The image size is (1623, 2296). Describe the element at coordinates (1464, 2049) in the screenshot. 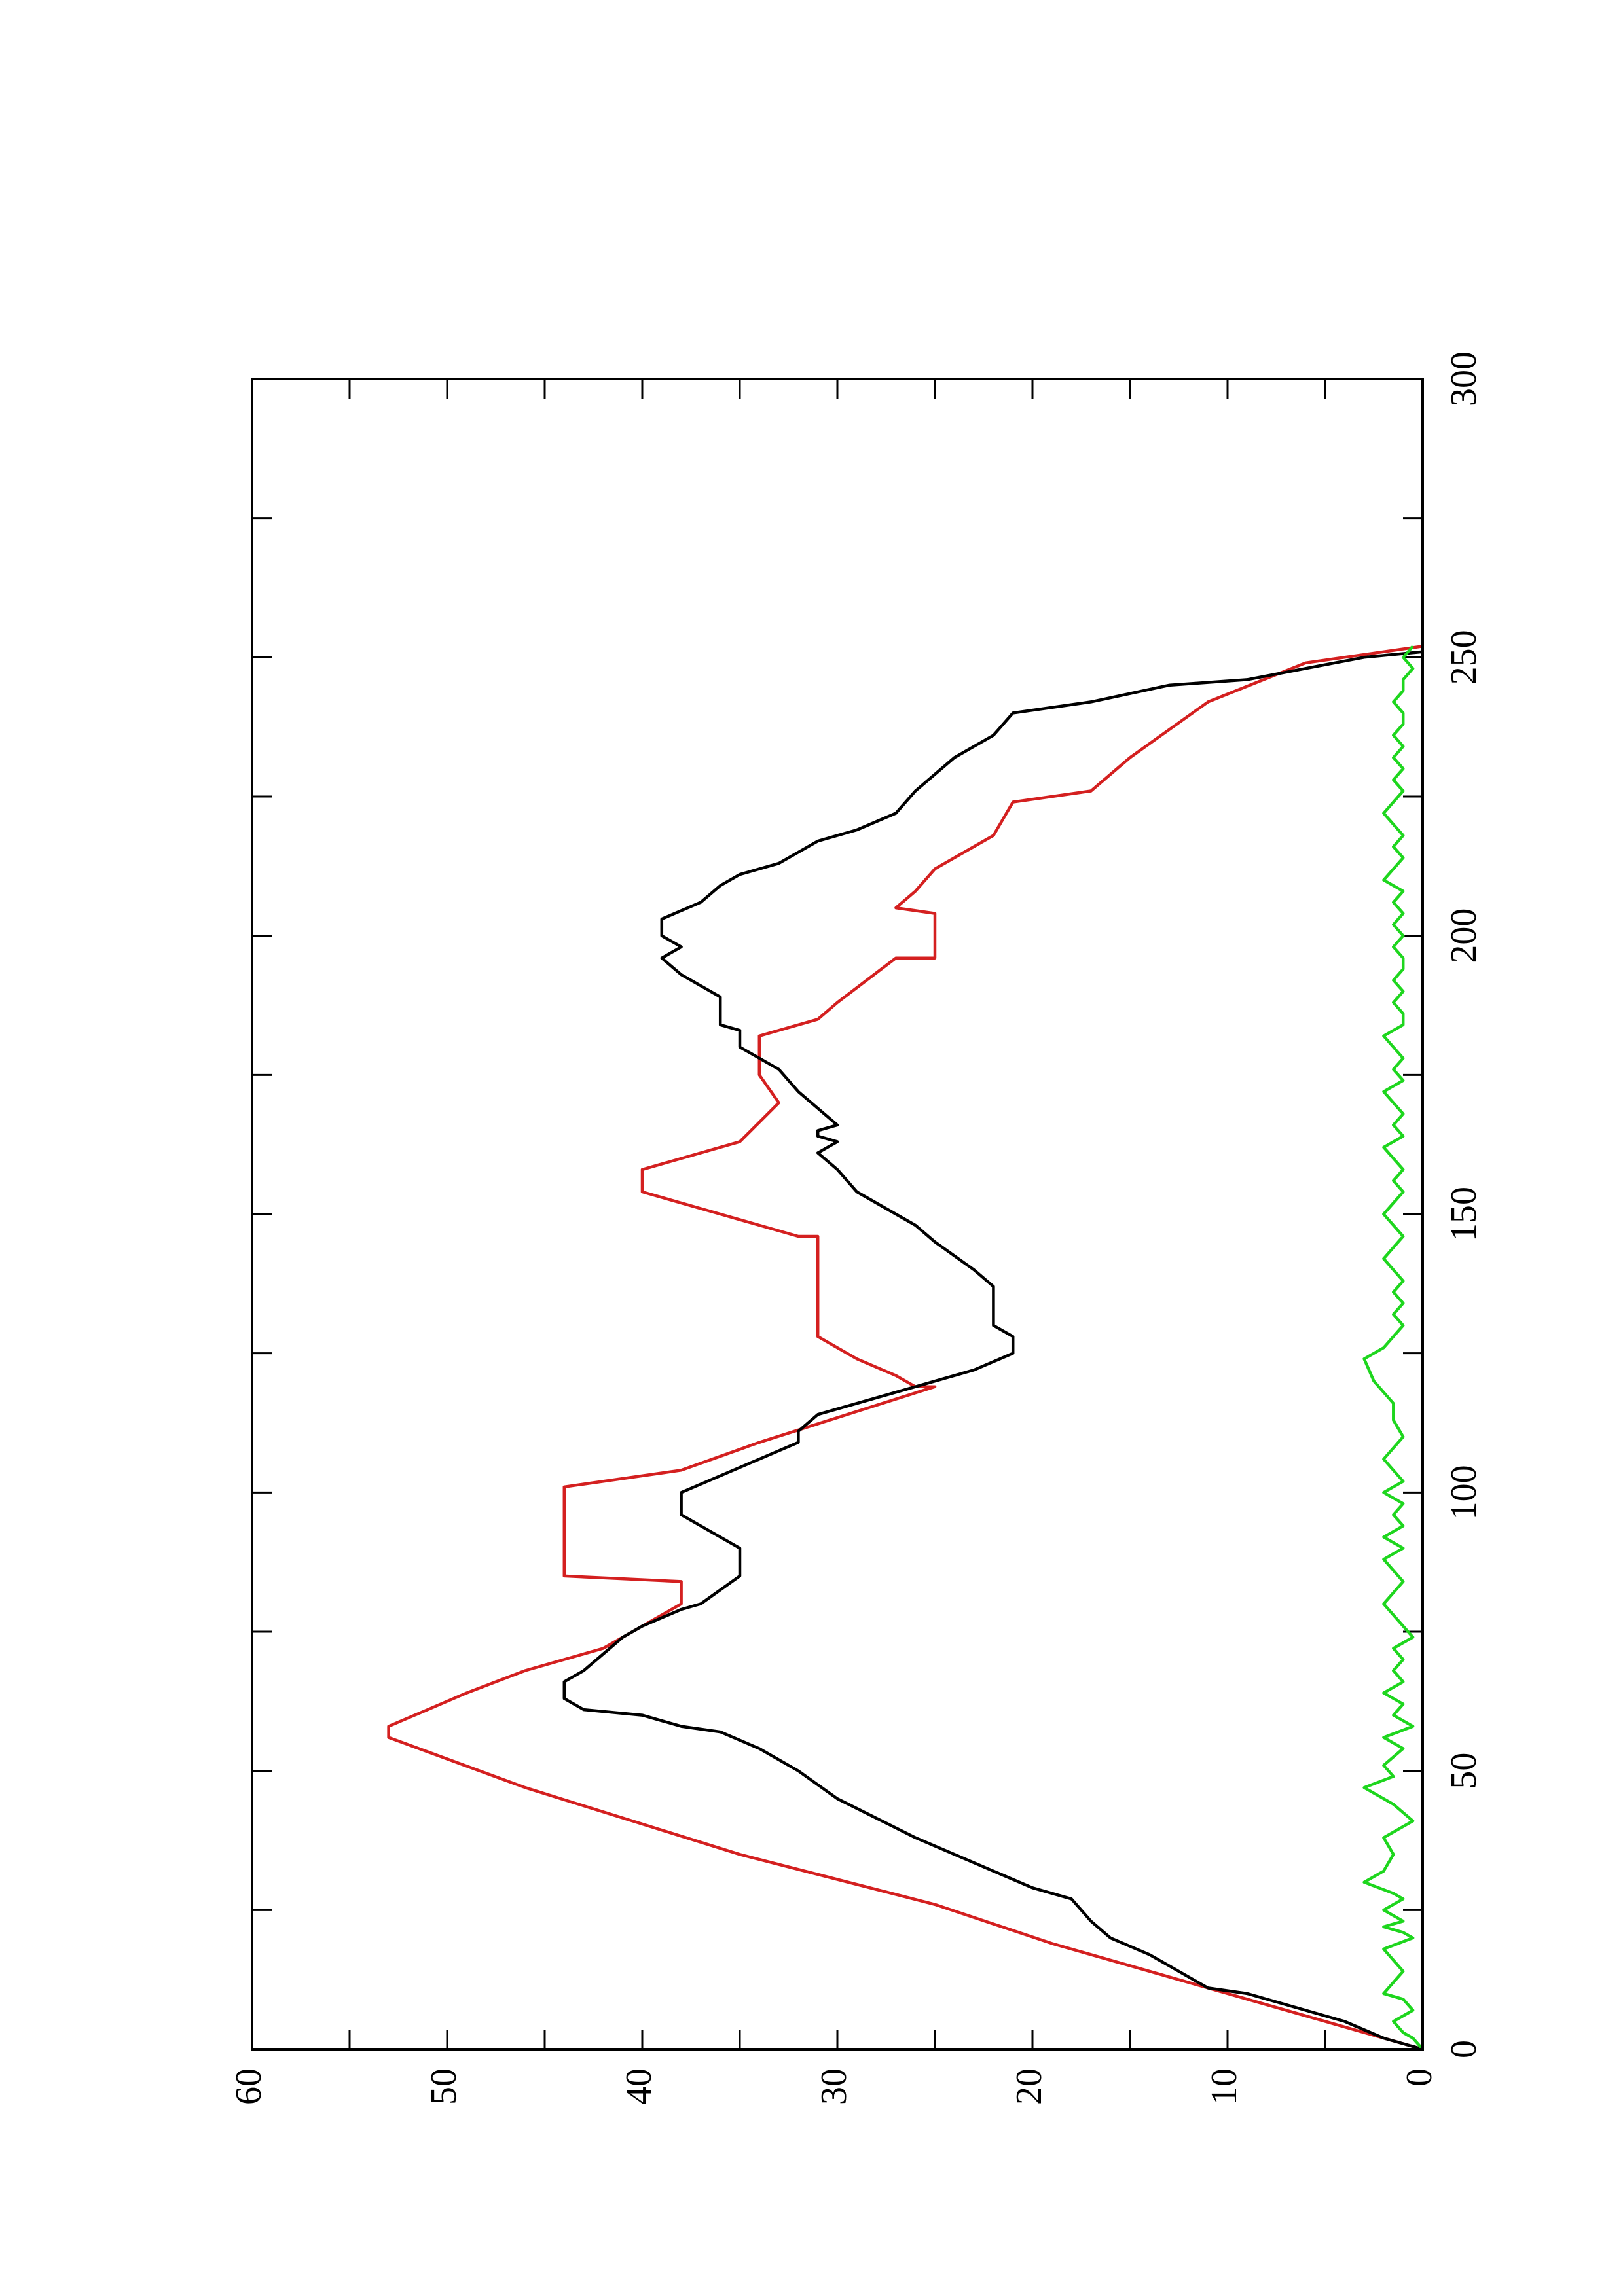

I see `x-tick-label: 0` at that location.